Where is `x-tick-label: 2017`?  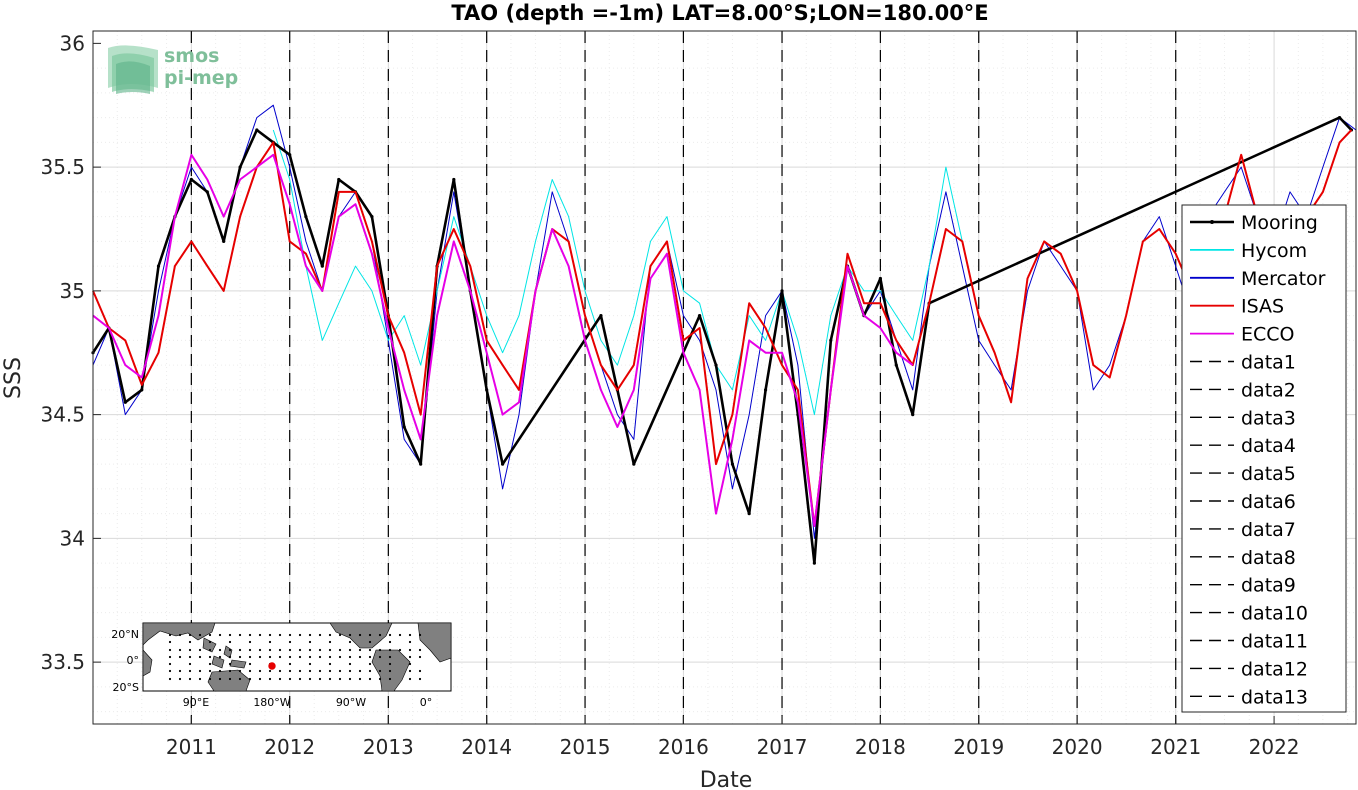 x-tick-label: 2017 is located at coordinates (782, 747).